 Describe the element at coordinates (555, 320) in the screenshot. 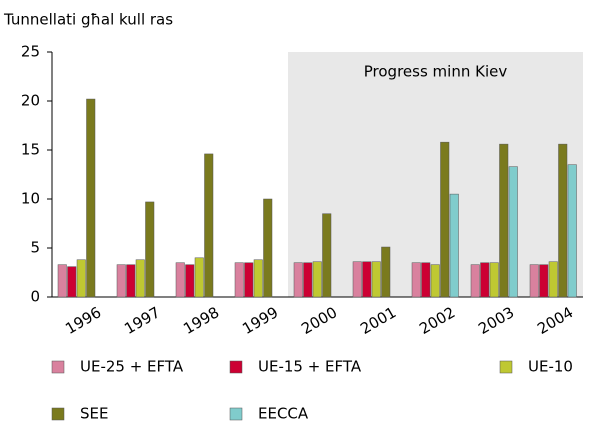

I see `x-tick-label: 2004` at that location.